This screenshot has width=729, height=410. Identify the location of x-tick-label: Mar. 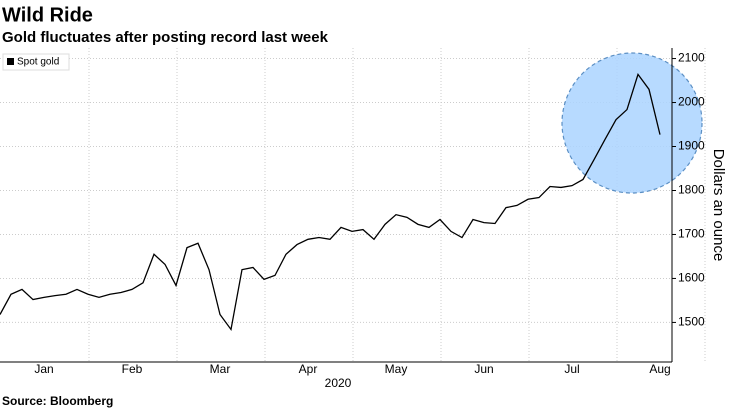
(220, 369).